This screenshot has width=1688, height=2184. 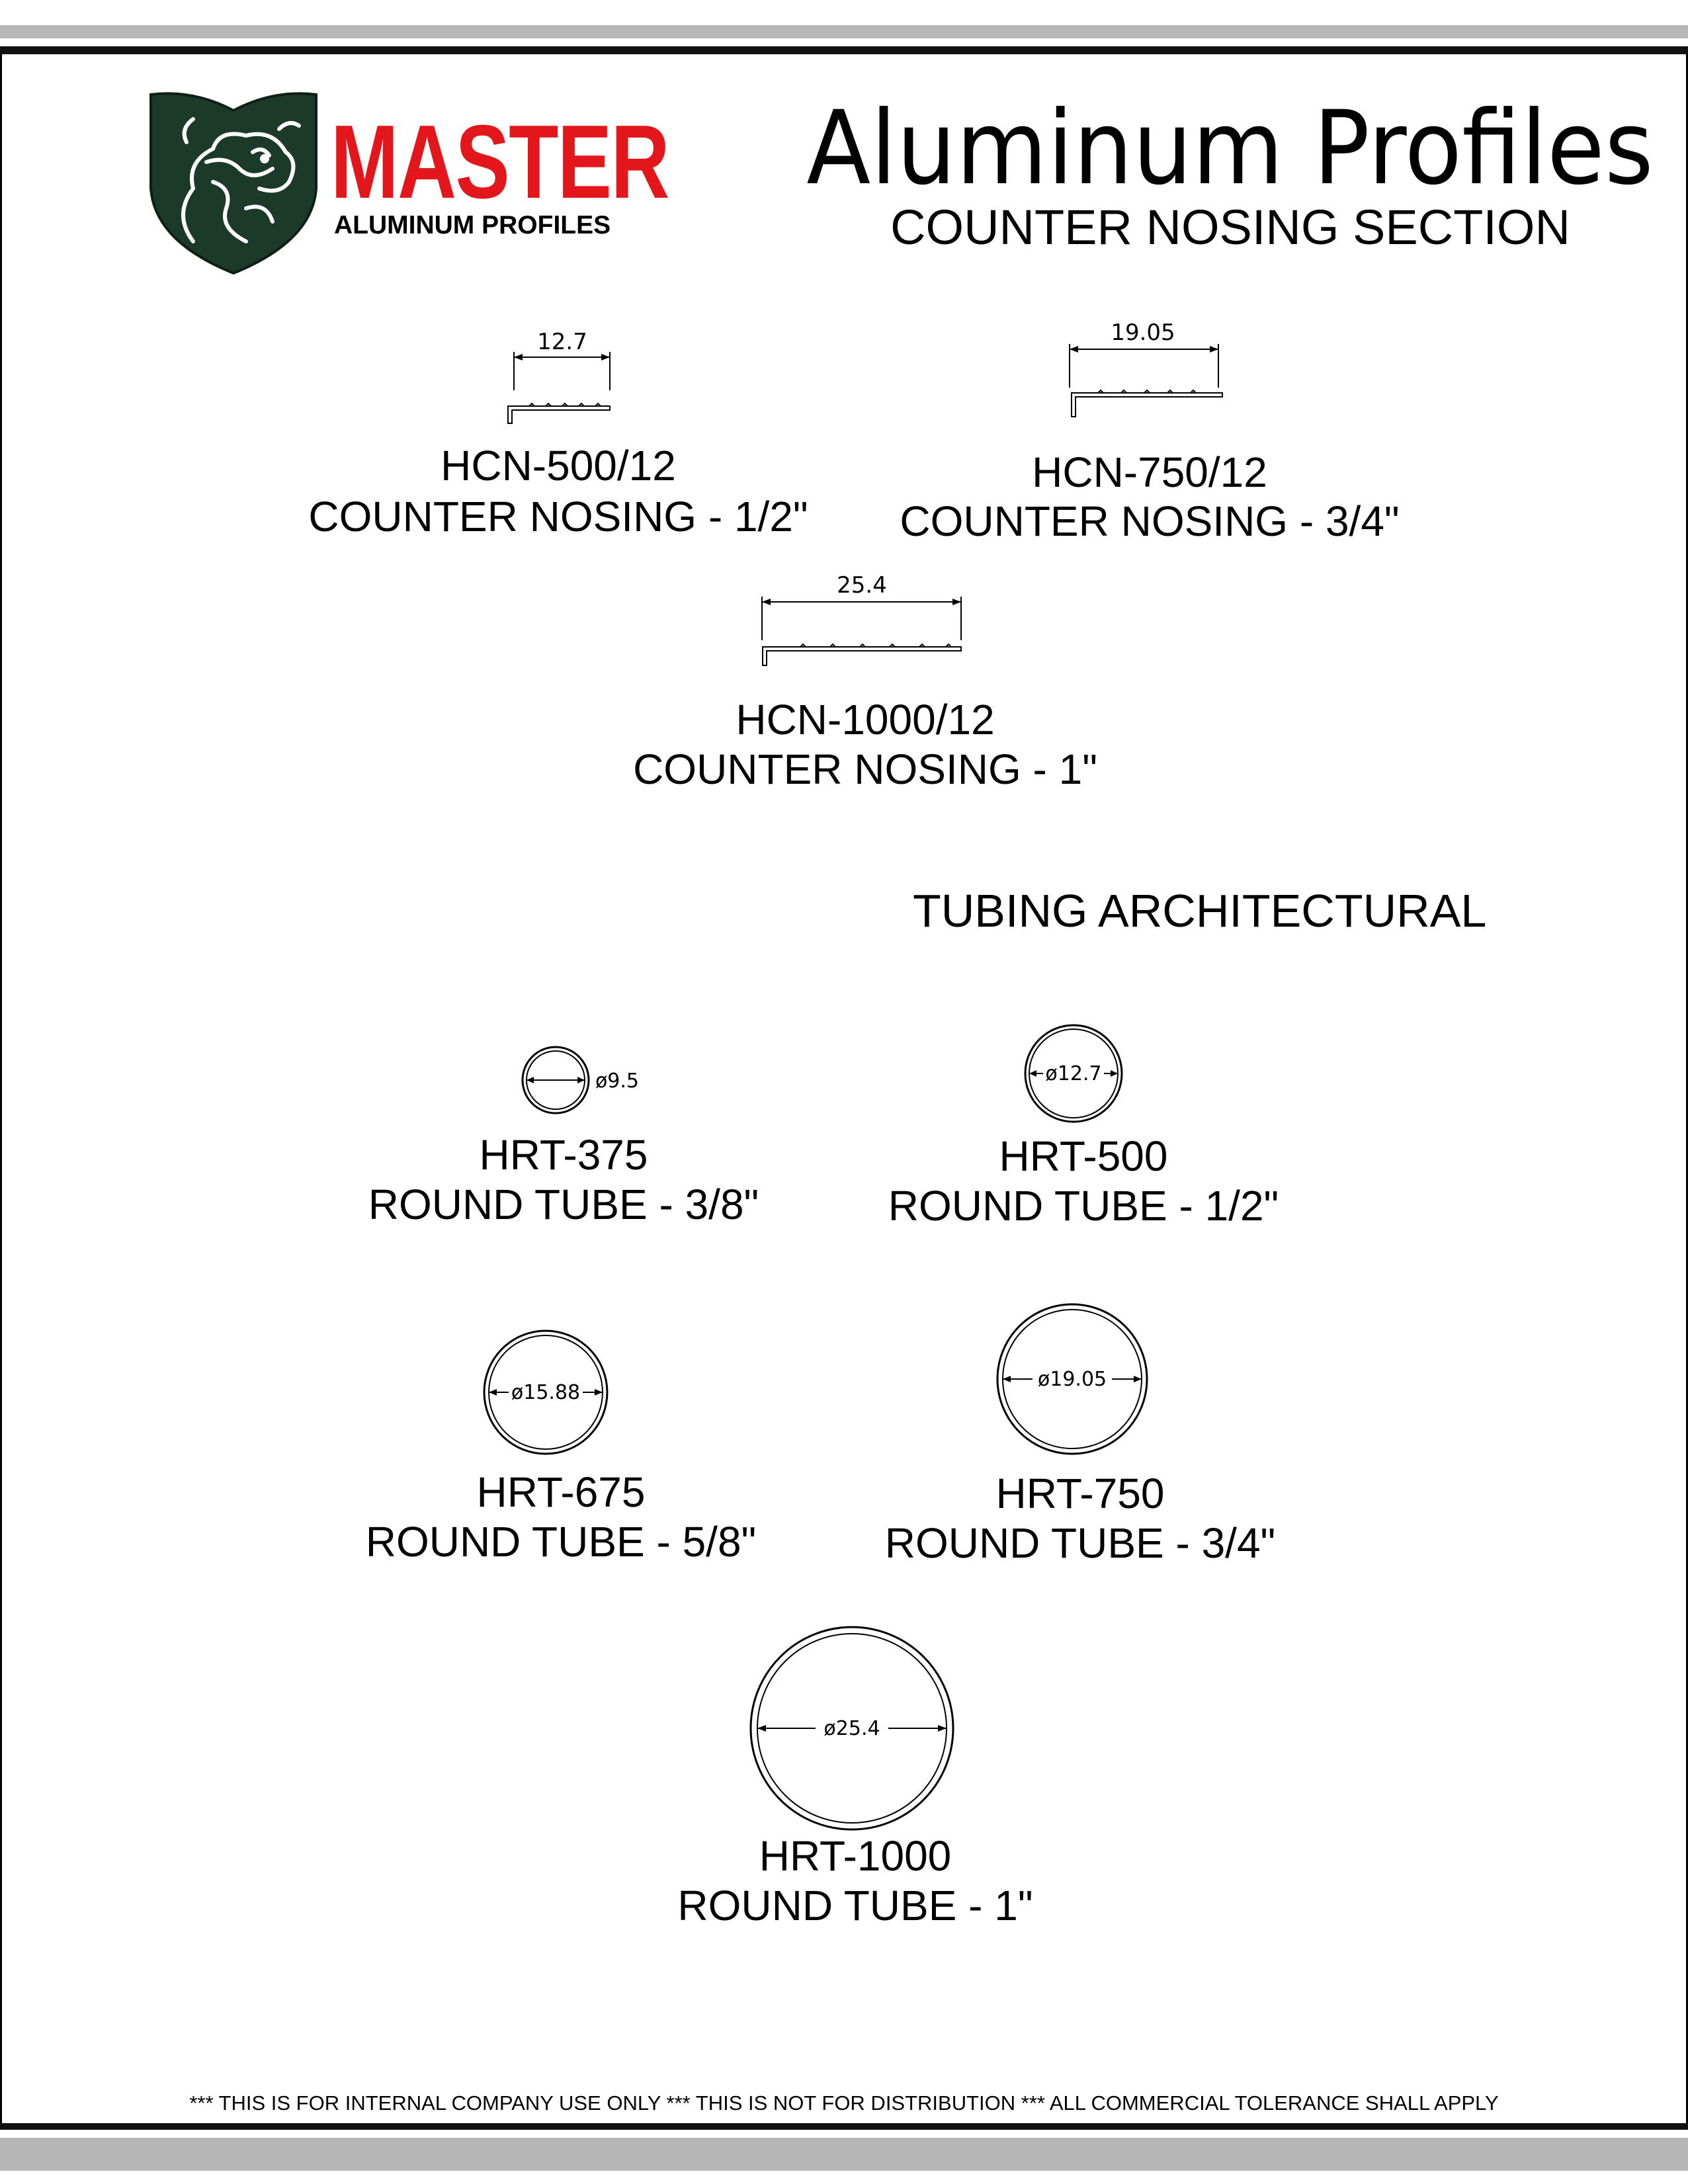 What do you see at coordinates (855, 1906) in the screenshot?
I see `product-description: ROUND TUBE - 1"` at bounding box center [855, 1906].